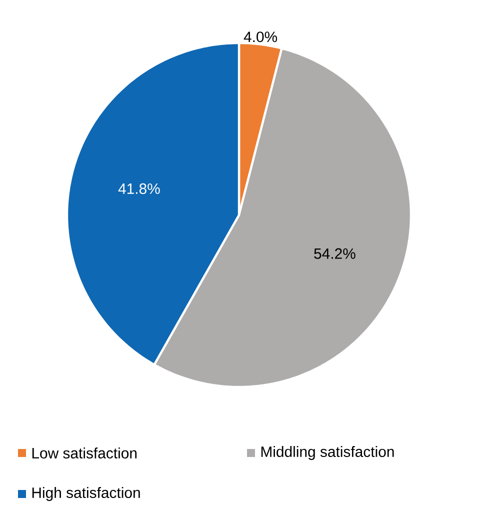 The height and width of the screenshot is (506, 494). I want to click on legend-label: High satisfaction, so click(86, 494).